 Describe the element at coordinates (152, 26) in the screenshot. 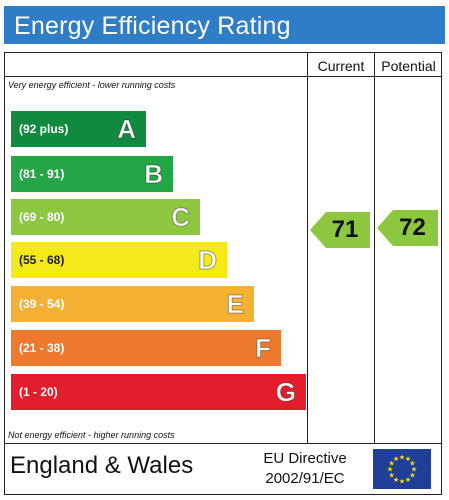

I see `page-title: Energy Efficiency Rating` at that location.